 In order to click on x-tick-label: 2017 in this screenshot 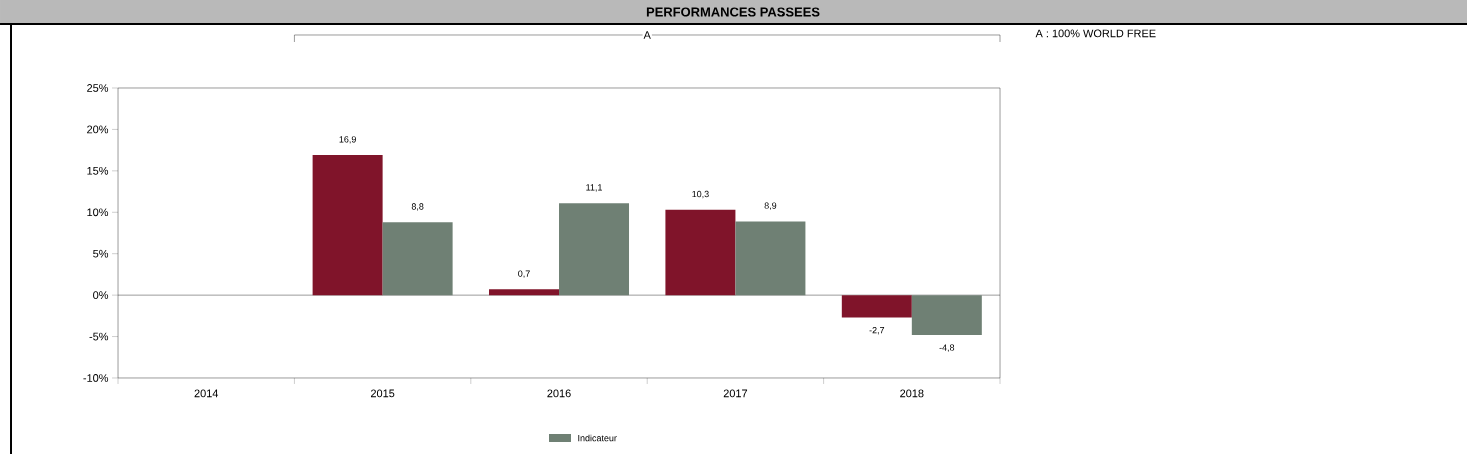, I will do `click(735, 393)`.